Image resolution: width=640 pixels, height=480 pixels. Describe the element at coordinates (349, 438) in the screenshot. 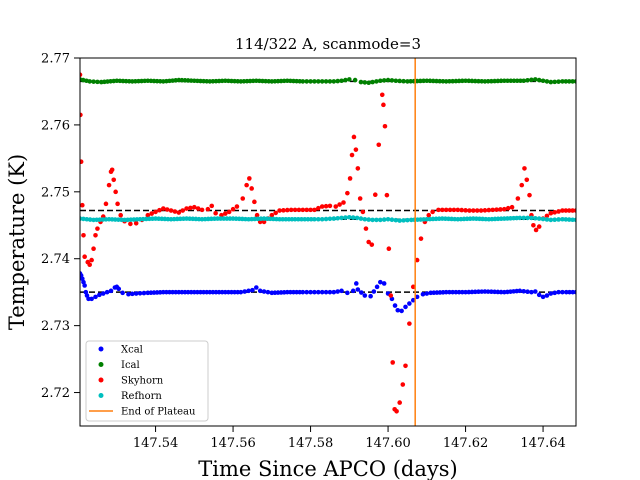

I see `x-axis: 147.54 147.56 147.58 147.60 147.62 147.64` at that location.